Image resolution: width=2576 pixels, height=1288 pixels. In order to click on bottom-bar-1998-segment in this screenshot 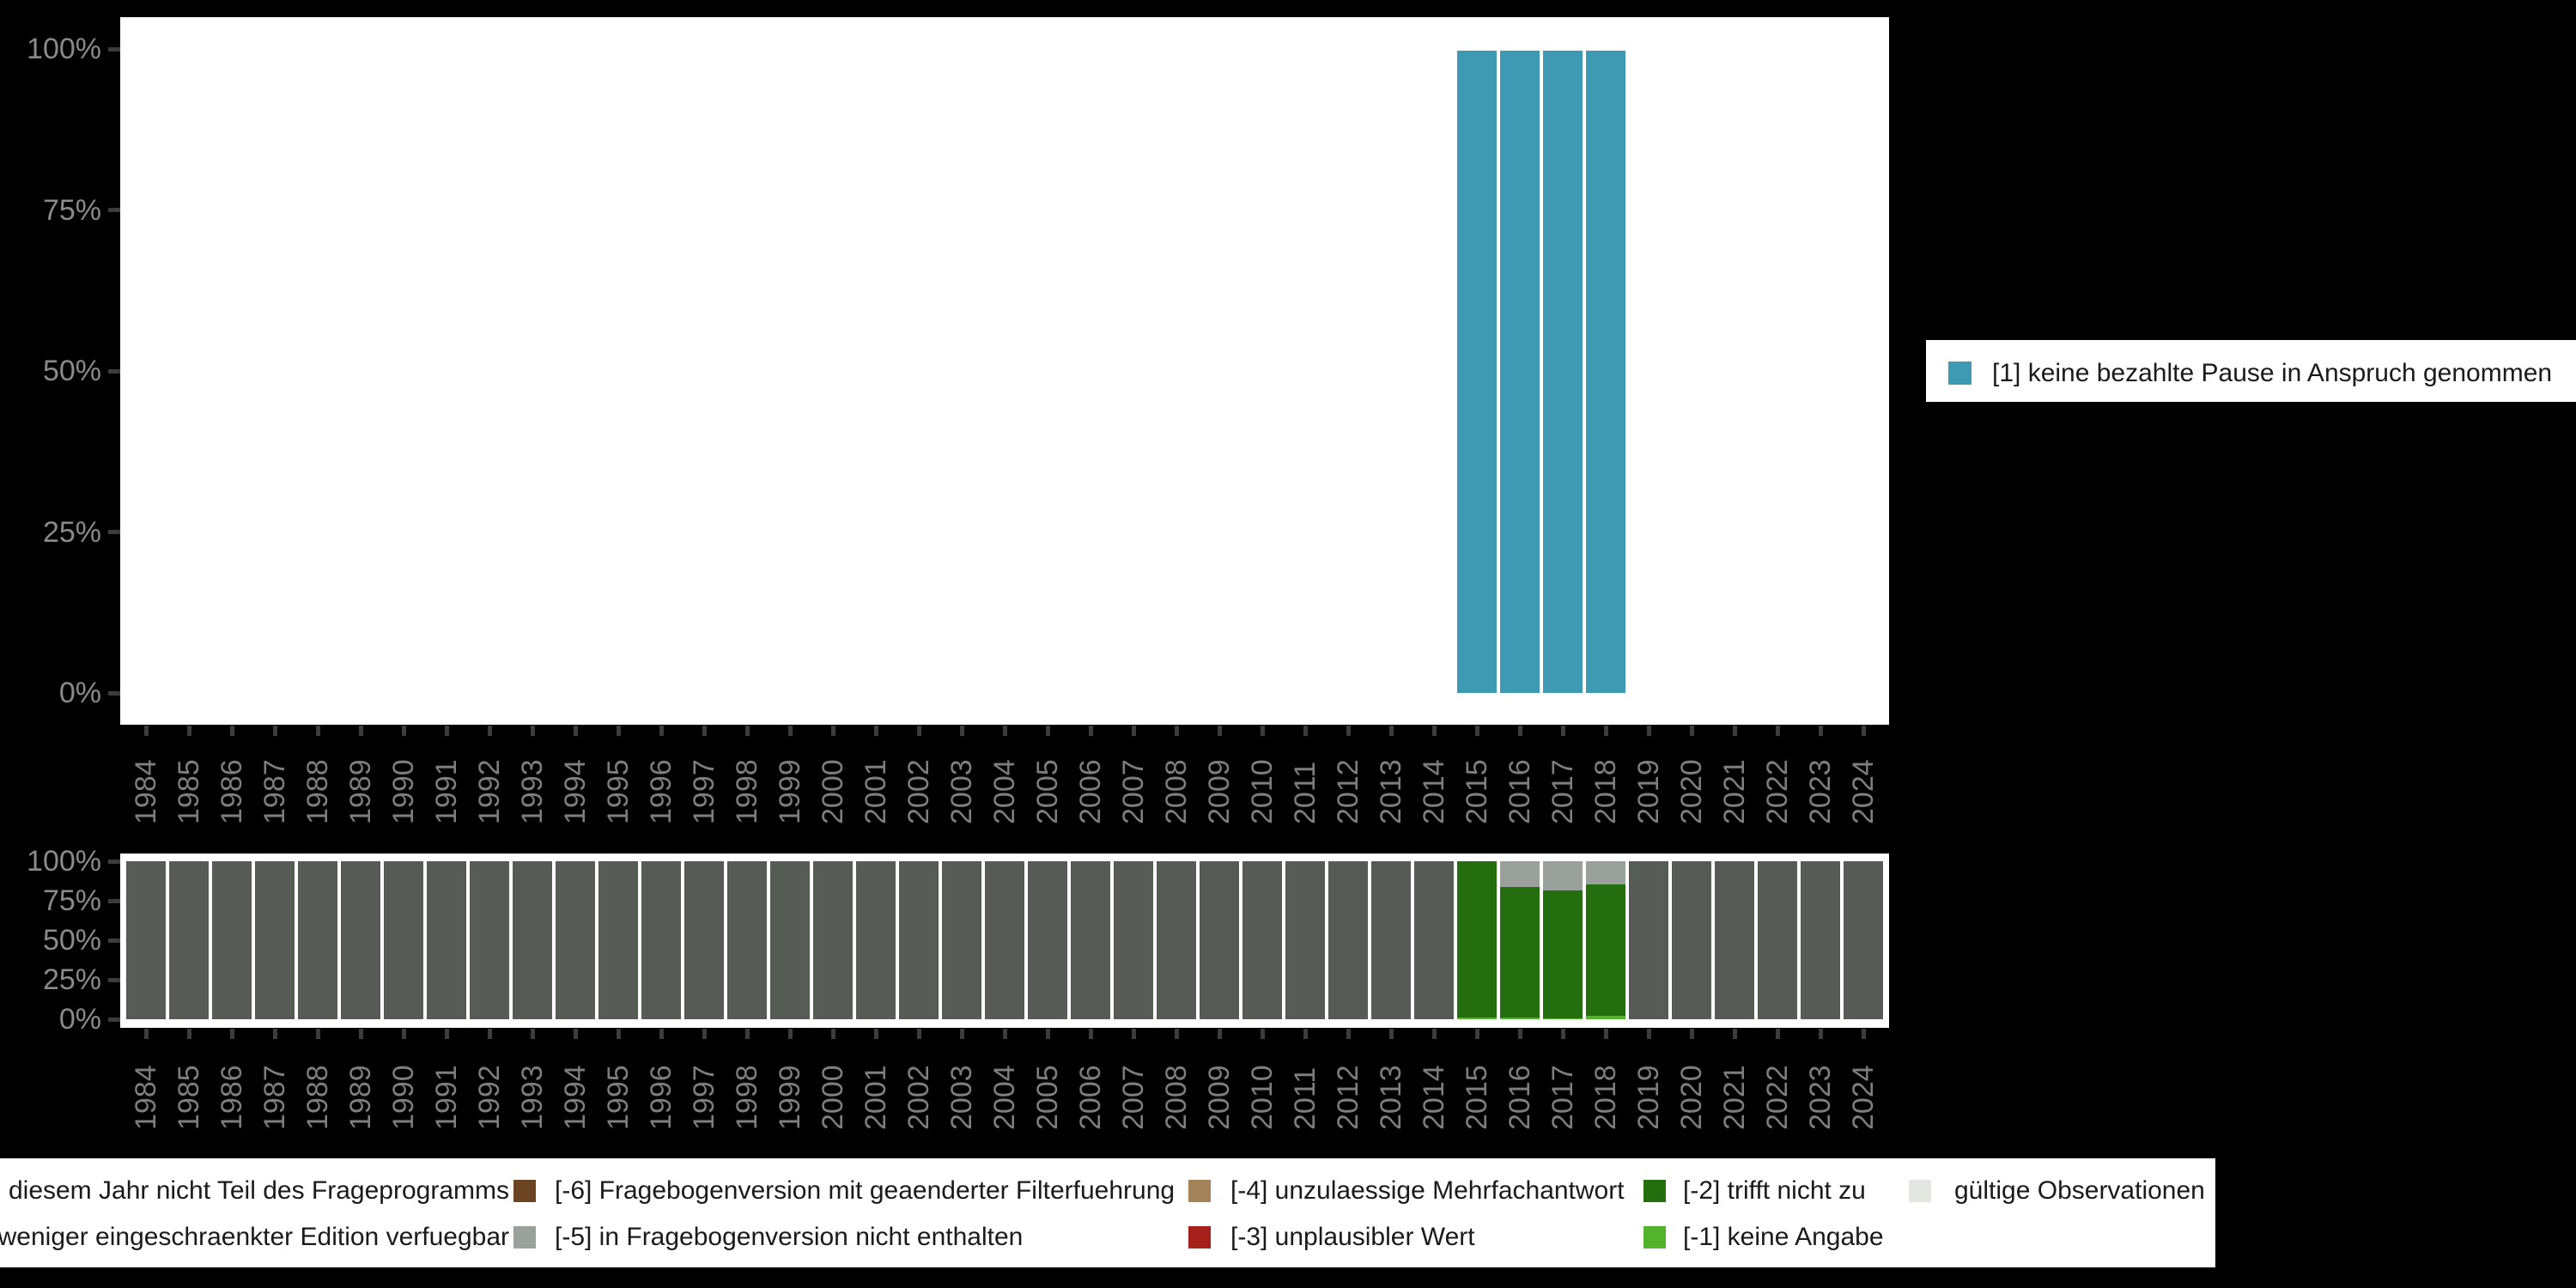, I will do `click(747, 940)`.